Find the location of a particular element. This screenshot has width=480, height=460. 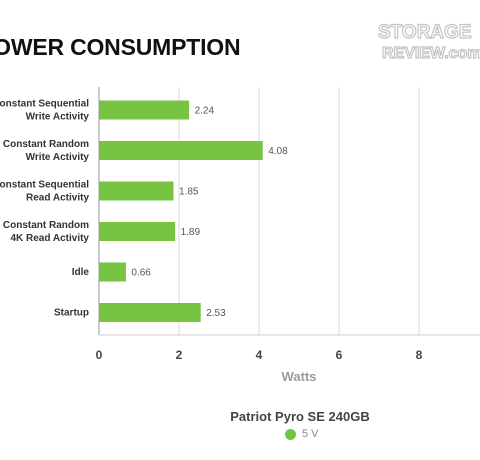

category-label-1-0: Constant Random is located at coordinates (46, 144).